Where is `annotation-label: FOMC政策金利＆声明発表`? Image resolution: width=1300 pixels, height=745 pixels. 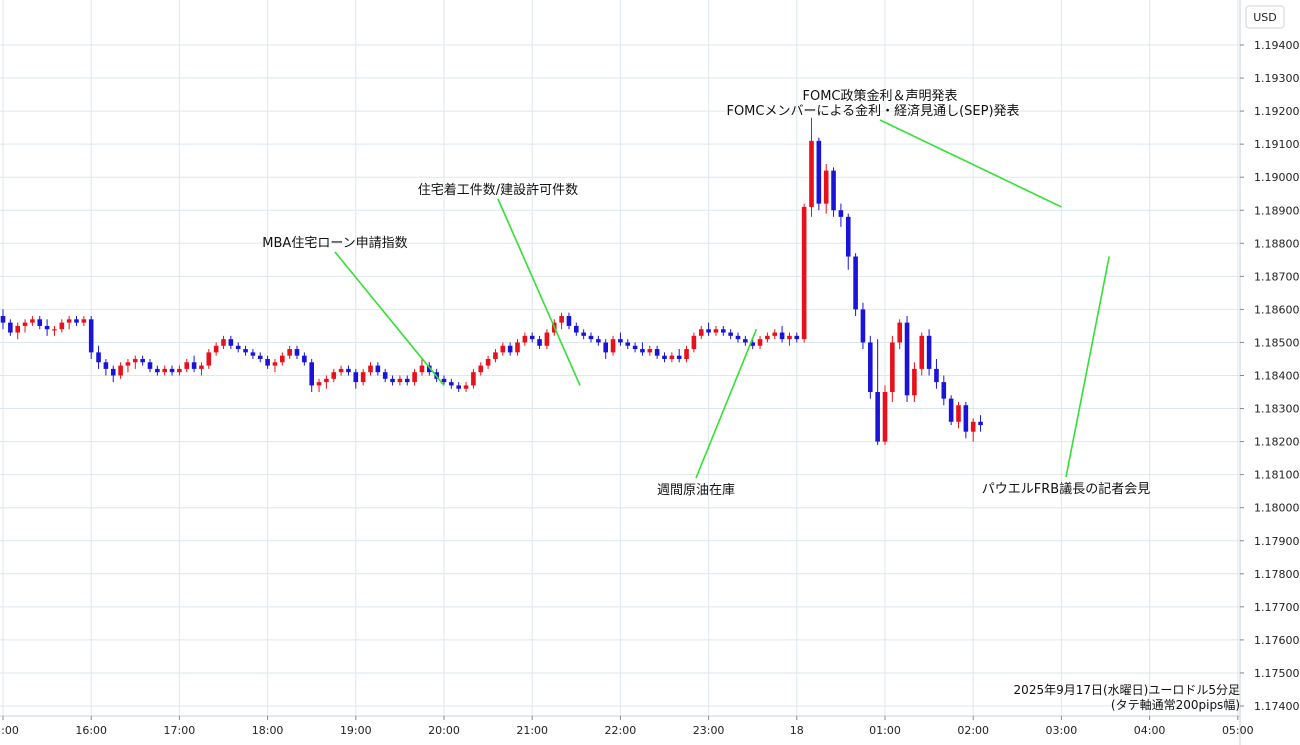
annotation-label: FOMC政策金利＆声明発表 is located at coordinates (879, 96).